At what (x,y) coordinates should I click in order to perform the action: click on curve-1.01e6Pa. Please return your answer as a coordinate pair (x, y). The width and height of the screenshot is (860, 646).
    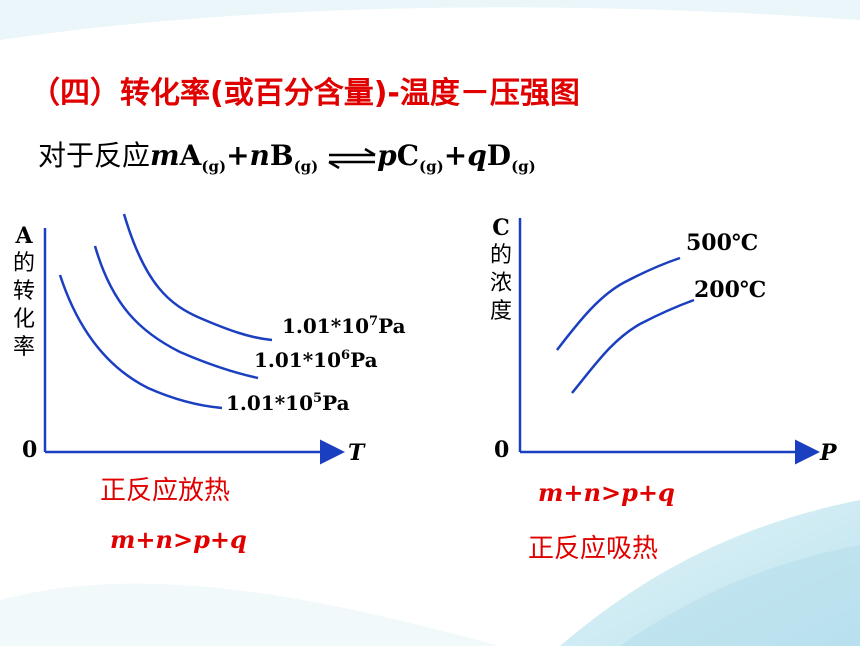
    Looking at the image, I should click on (176, 312).